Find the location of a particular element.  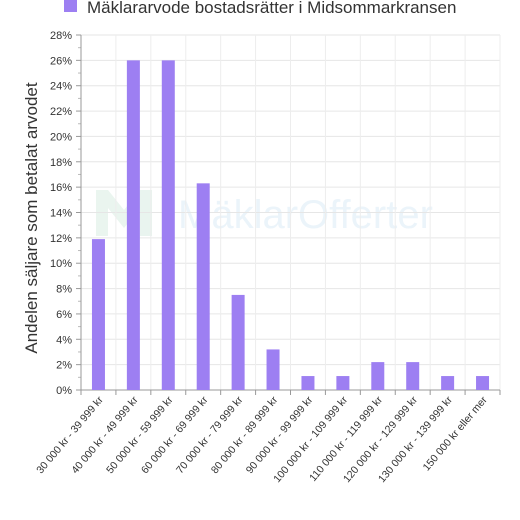

x-tick-label: 50 000 kr - 59 999 kr is located at coordinates (140, 435).